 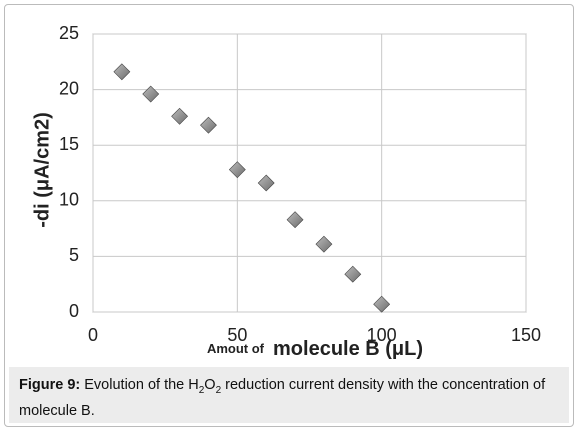 What do you see at coordinates (526, 335) in the screenshot?
I see `x-tick-label: 150` at bounding box center [526, 335].